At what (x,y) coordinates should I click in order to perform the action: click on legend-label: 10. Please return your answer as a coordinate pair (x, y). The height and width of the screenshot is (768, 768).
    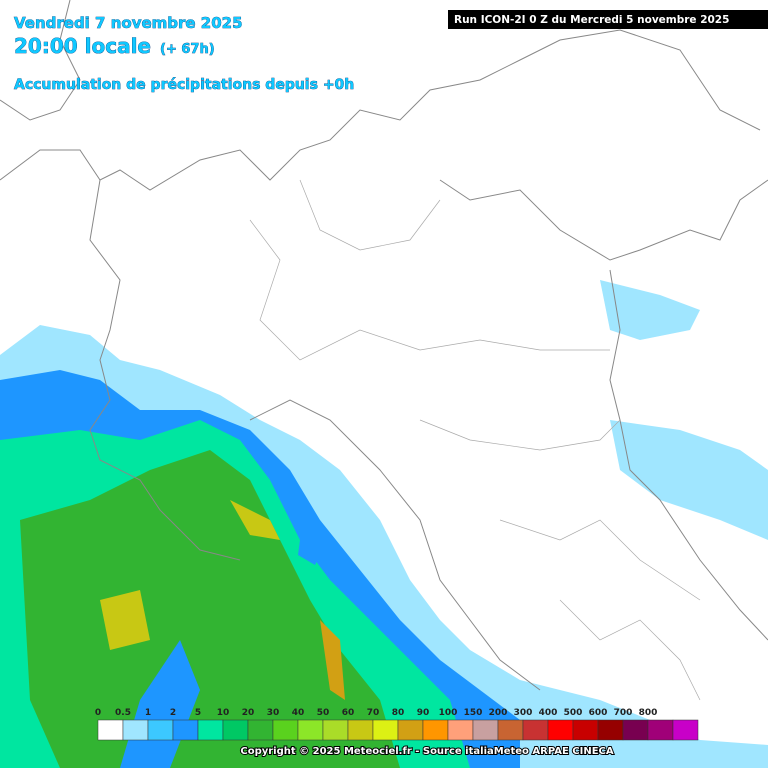
    Looking at the image, I should click on (223, 713).